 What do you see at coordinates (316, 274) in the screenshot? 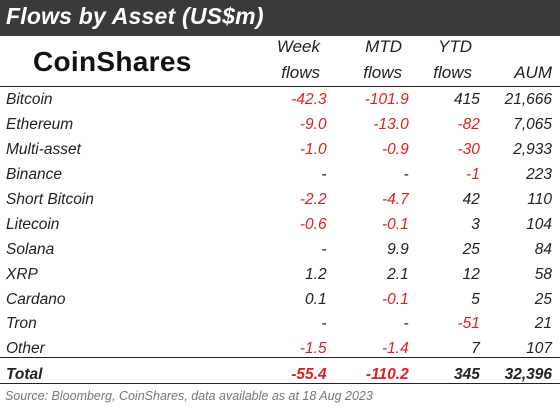
I see `week-cell: 1.2` at bounding box center [316, 274].